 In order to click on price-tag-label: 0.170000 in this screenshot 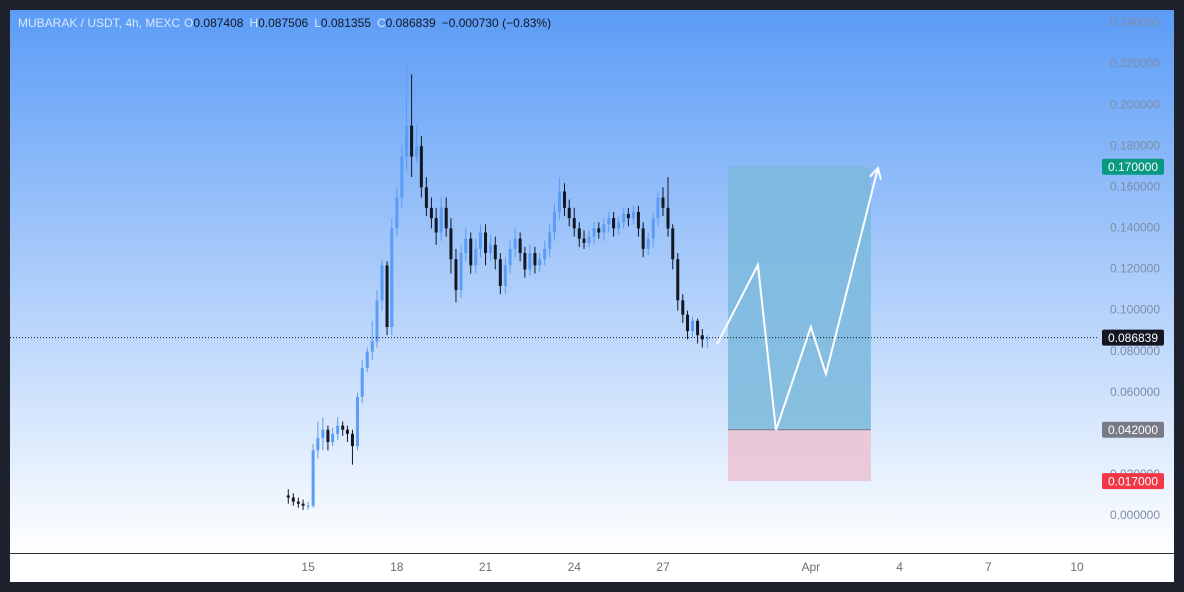, I will do `click(1133, 167)`.